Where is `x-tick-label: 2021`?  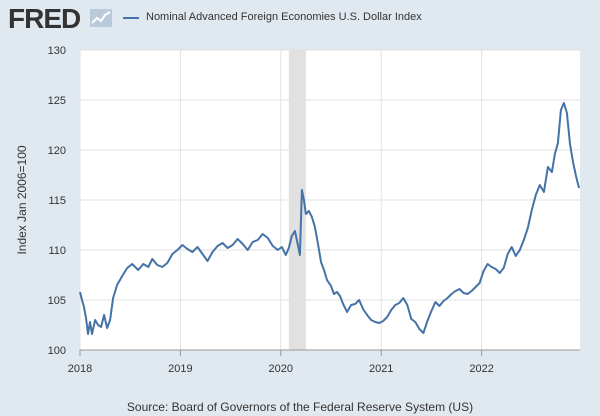 x-tick-label: 2021 is located at coordinates (381, 369).